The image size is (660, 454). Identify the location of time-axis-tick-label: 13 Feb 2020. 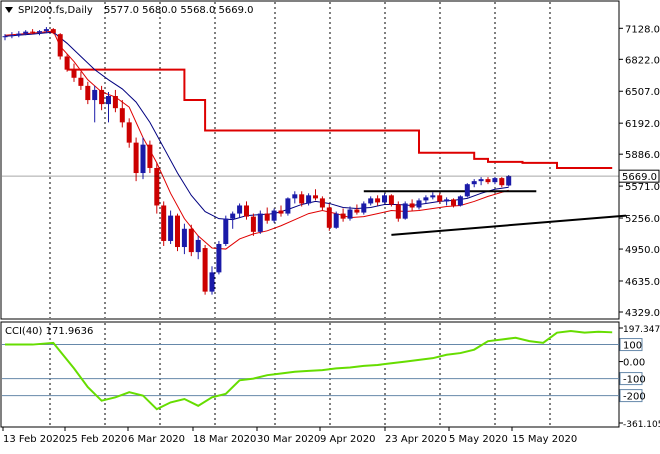
(34, 439).